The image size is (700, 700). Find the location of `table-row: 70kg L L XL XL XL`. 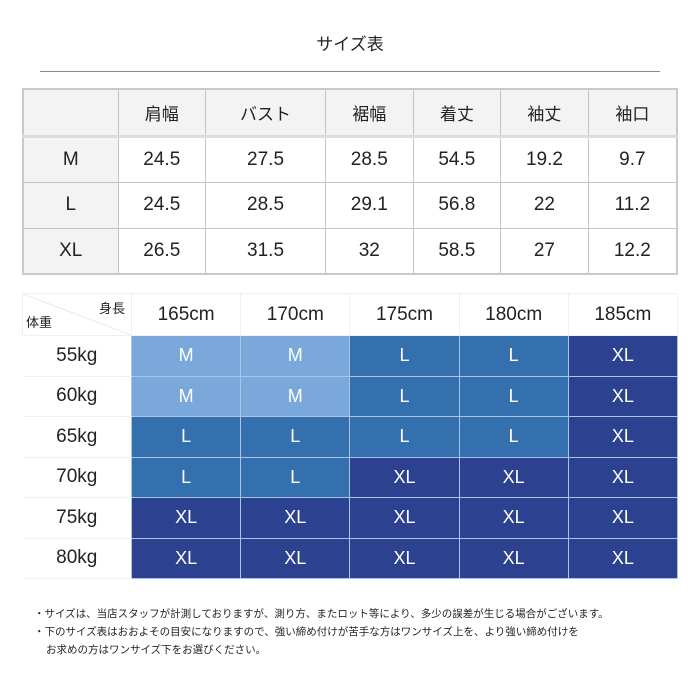

table-row: 70kg L L XL XL XL is located at coordinates (350, 477).